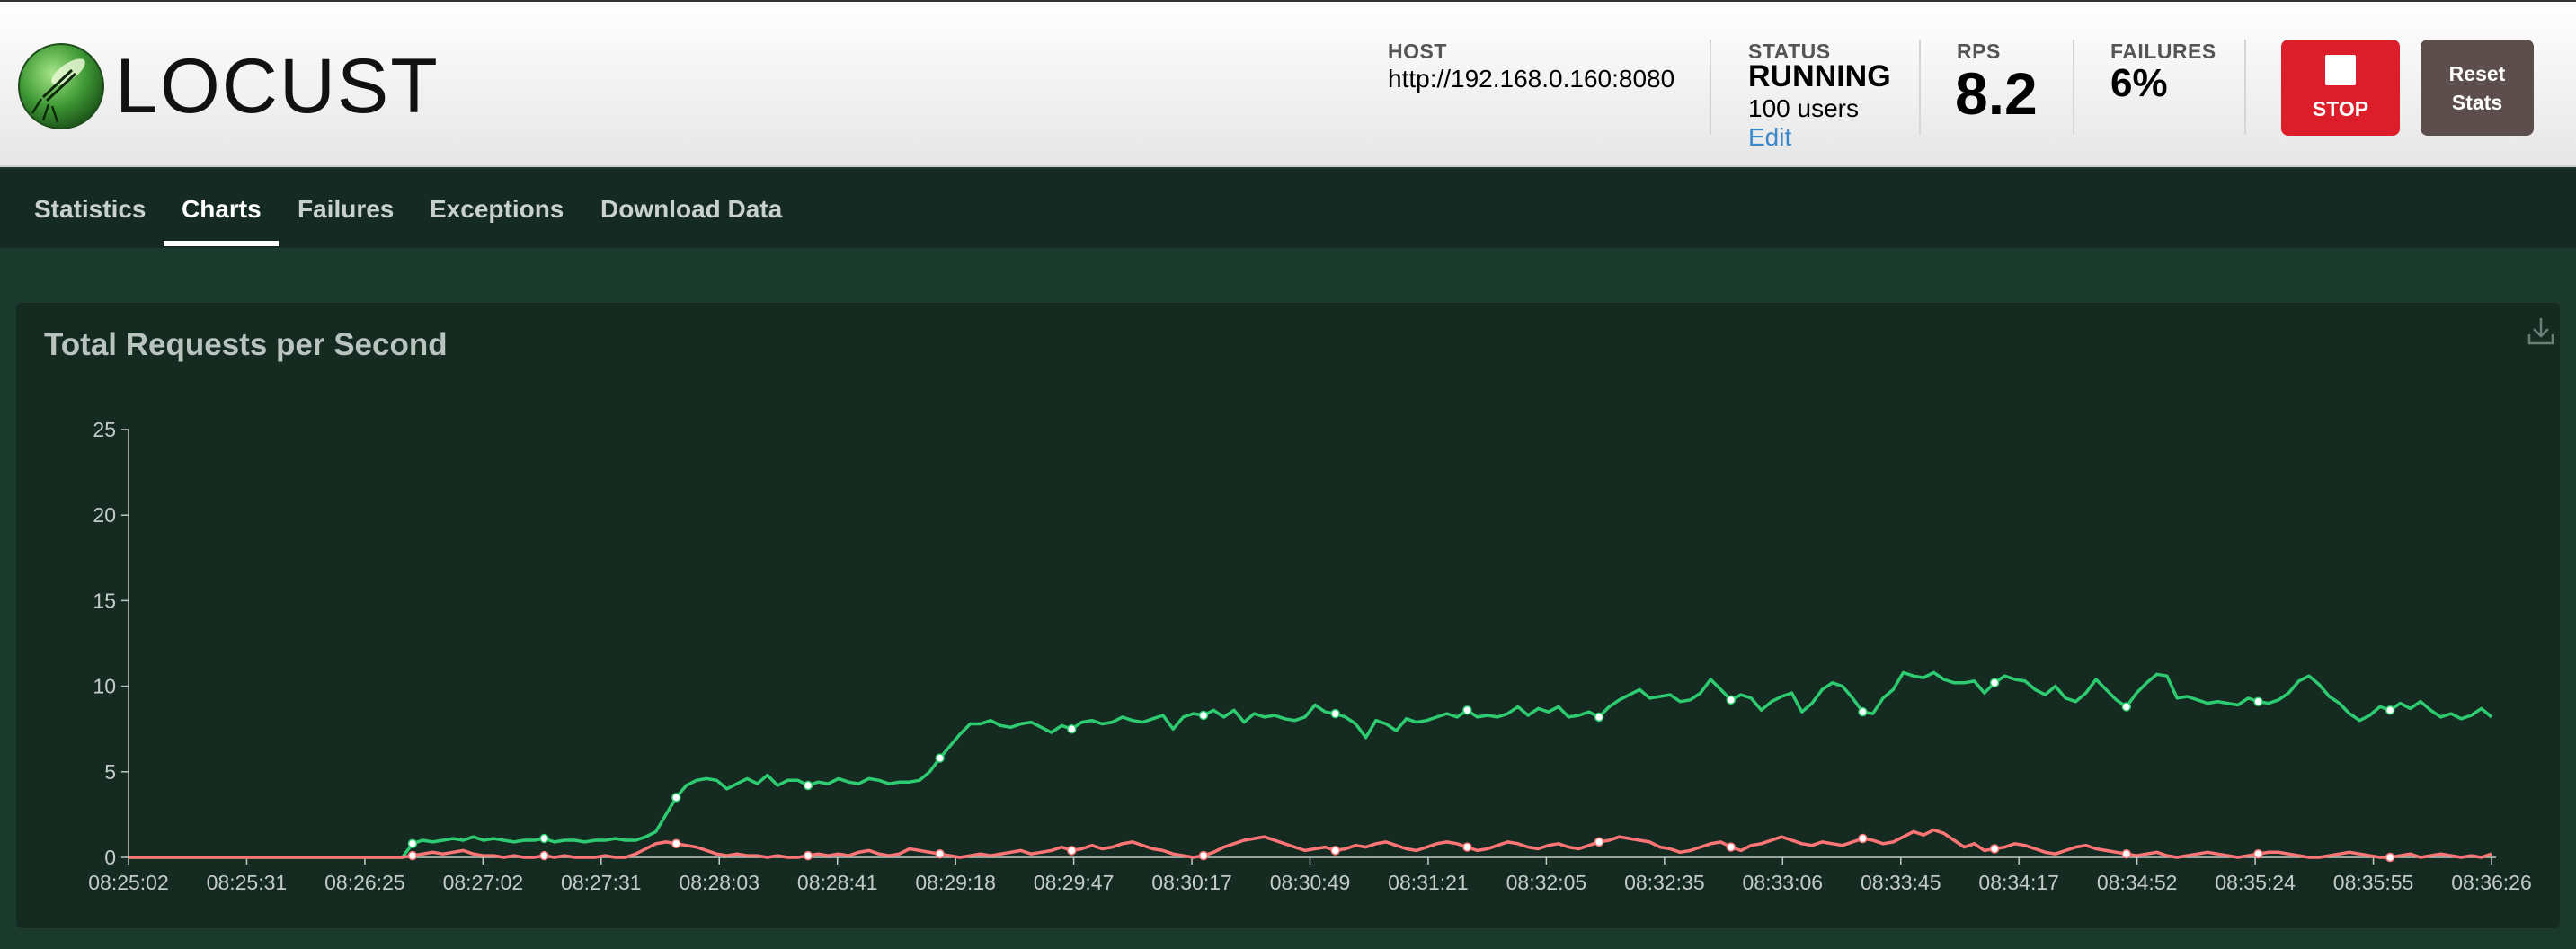 This screenshot has height=949, width=2576. Describe the element at coordinates (2477, 88) in the screenshot. I see `reset-stats-button: Reset Stats` at that location.